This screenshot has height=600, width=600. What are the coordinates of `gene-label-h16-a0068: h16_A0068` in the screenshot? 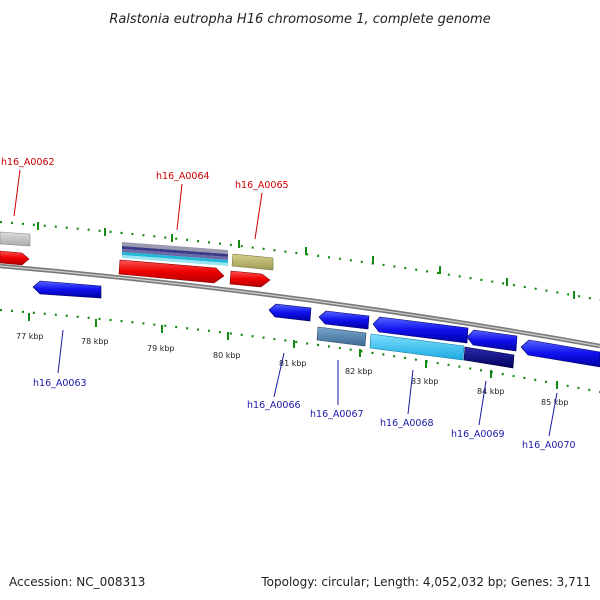 It's located at (407, 423).